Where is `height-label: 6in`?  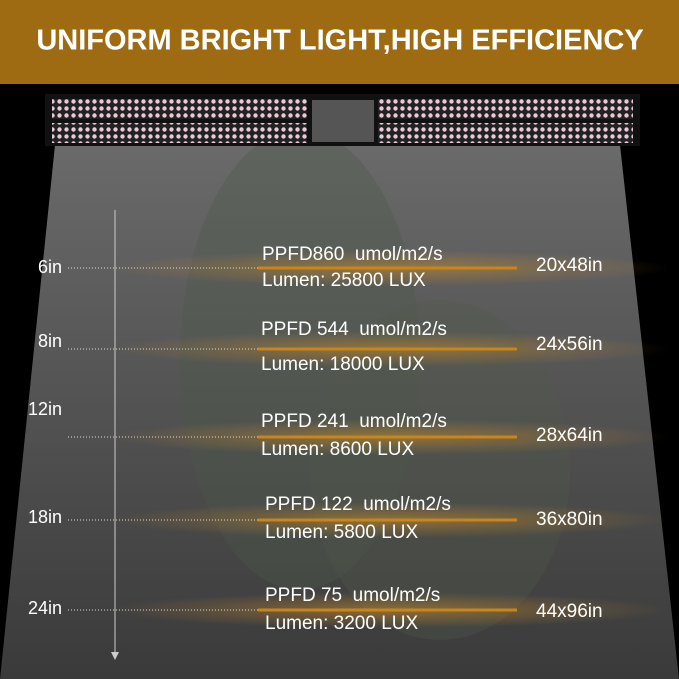
height-label: 6in is located at coordinates (50, 267).